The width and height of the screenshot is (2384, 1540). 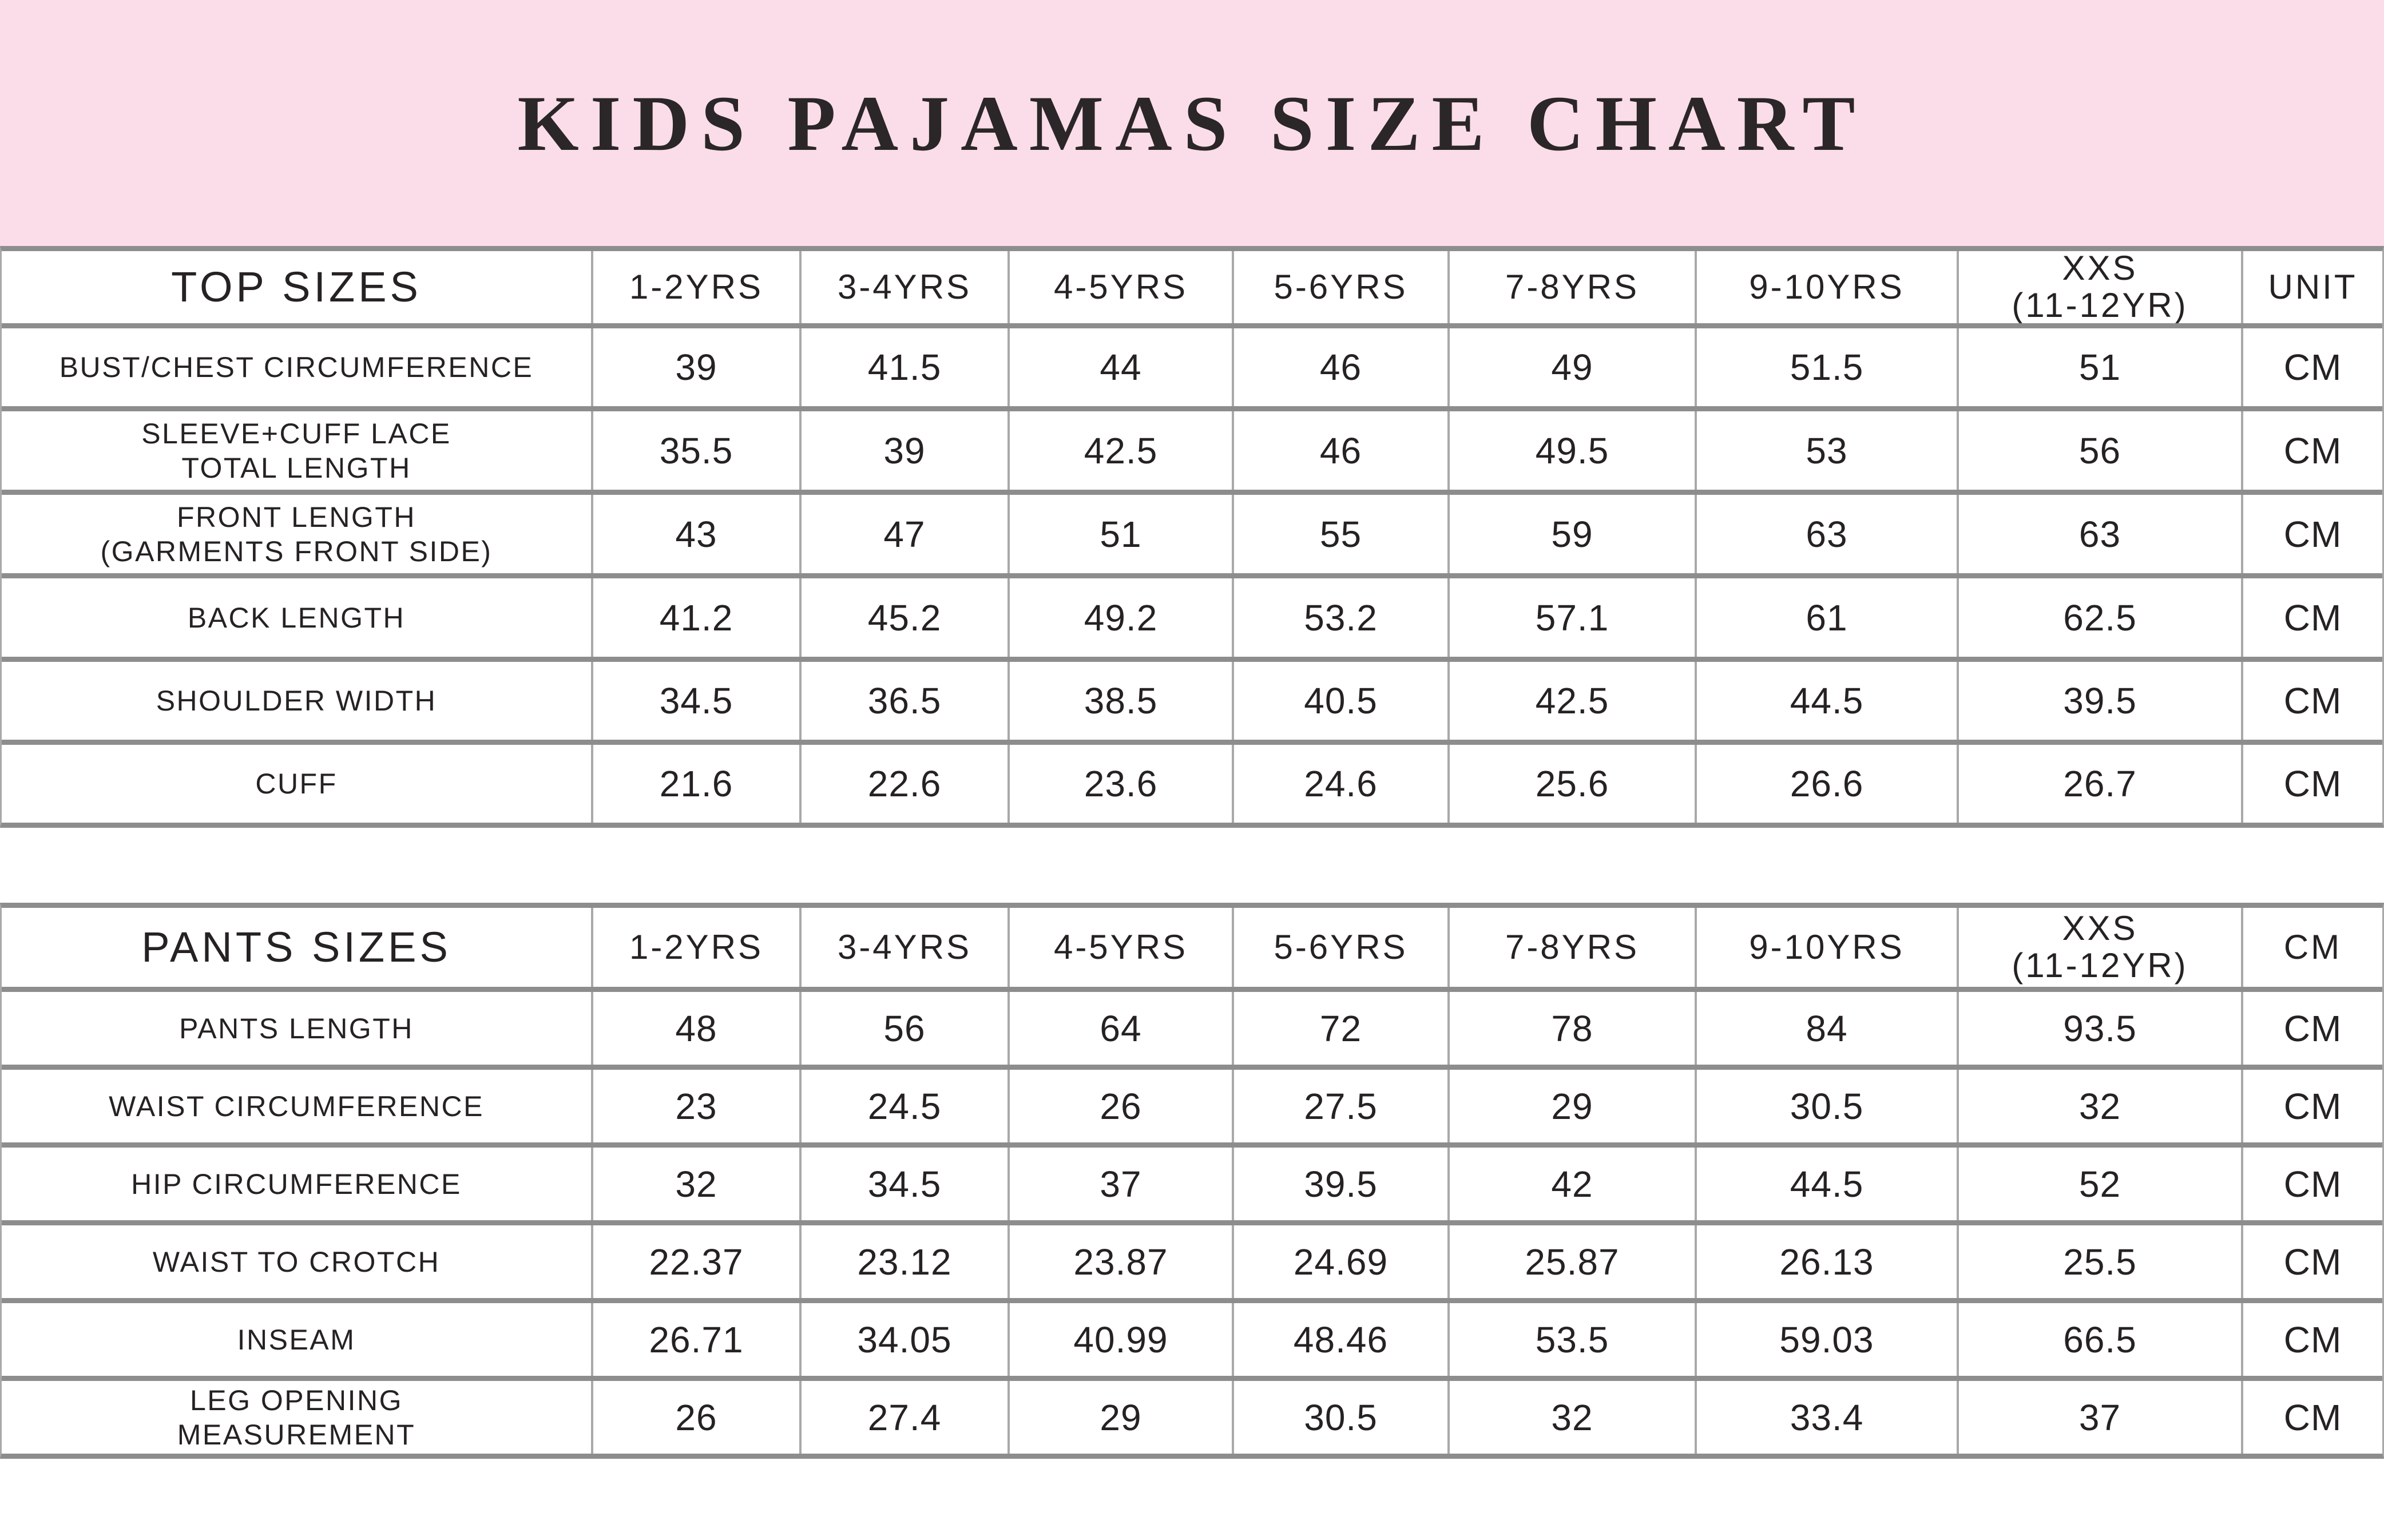 What do you see at coordinates (1573, 367) in the screenshot?
I see `size-value: 49` at bounding box center [1573, 367].